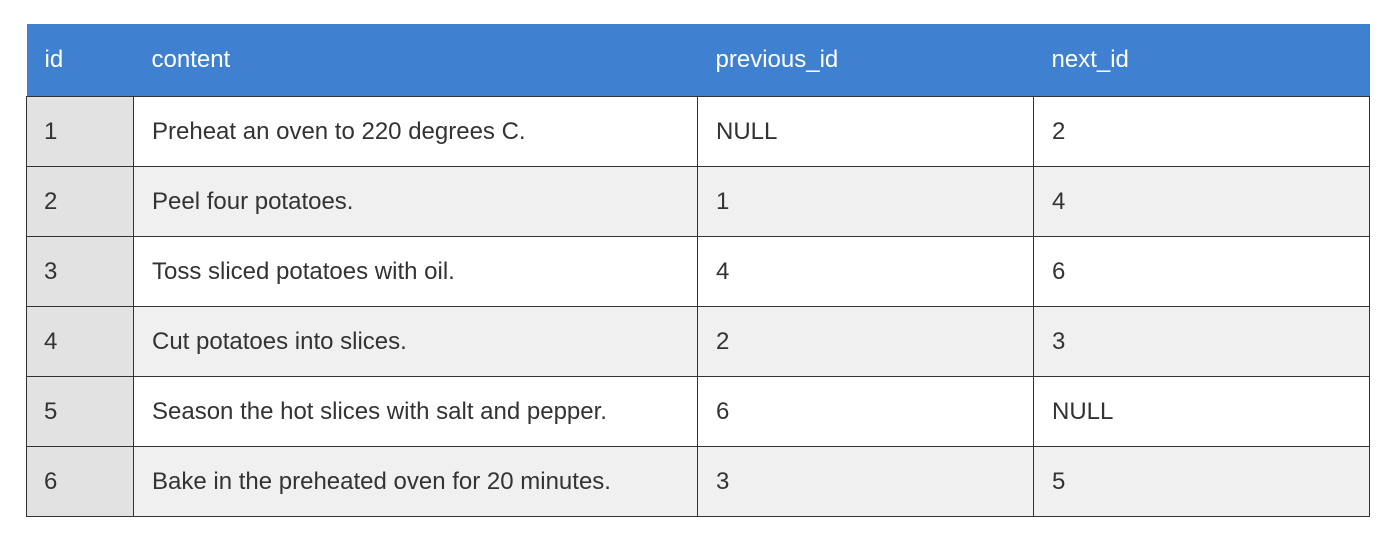 Image resolution: width=1396 pixels, height=556 pixels. I want to click on cell-content: Preheat an oven to 220 degrees C., so click(415, 131).